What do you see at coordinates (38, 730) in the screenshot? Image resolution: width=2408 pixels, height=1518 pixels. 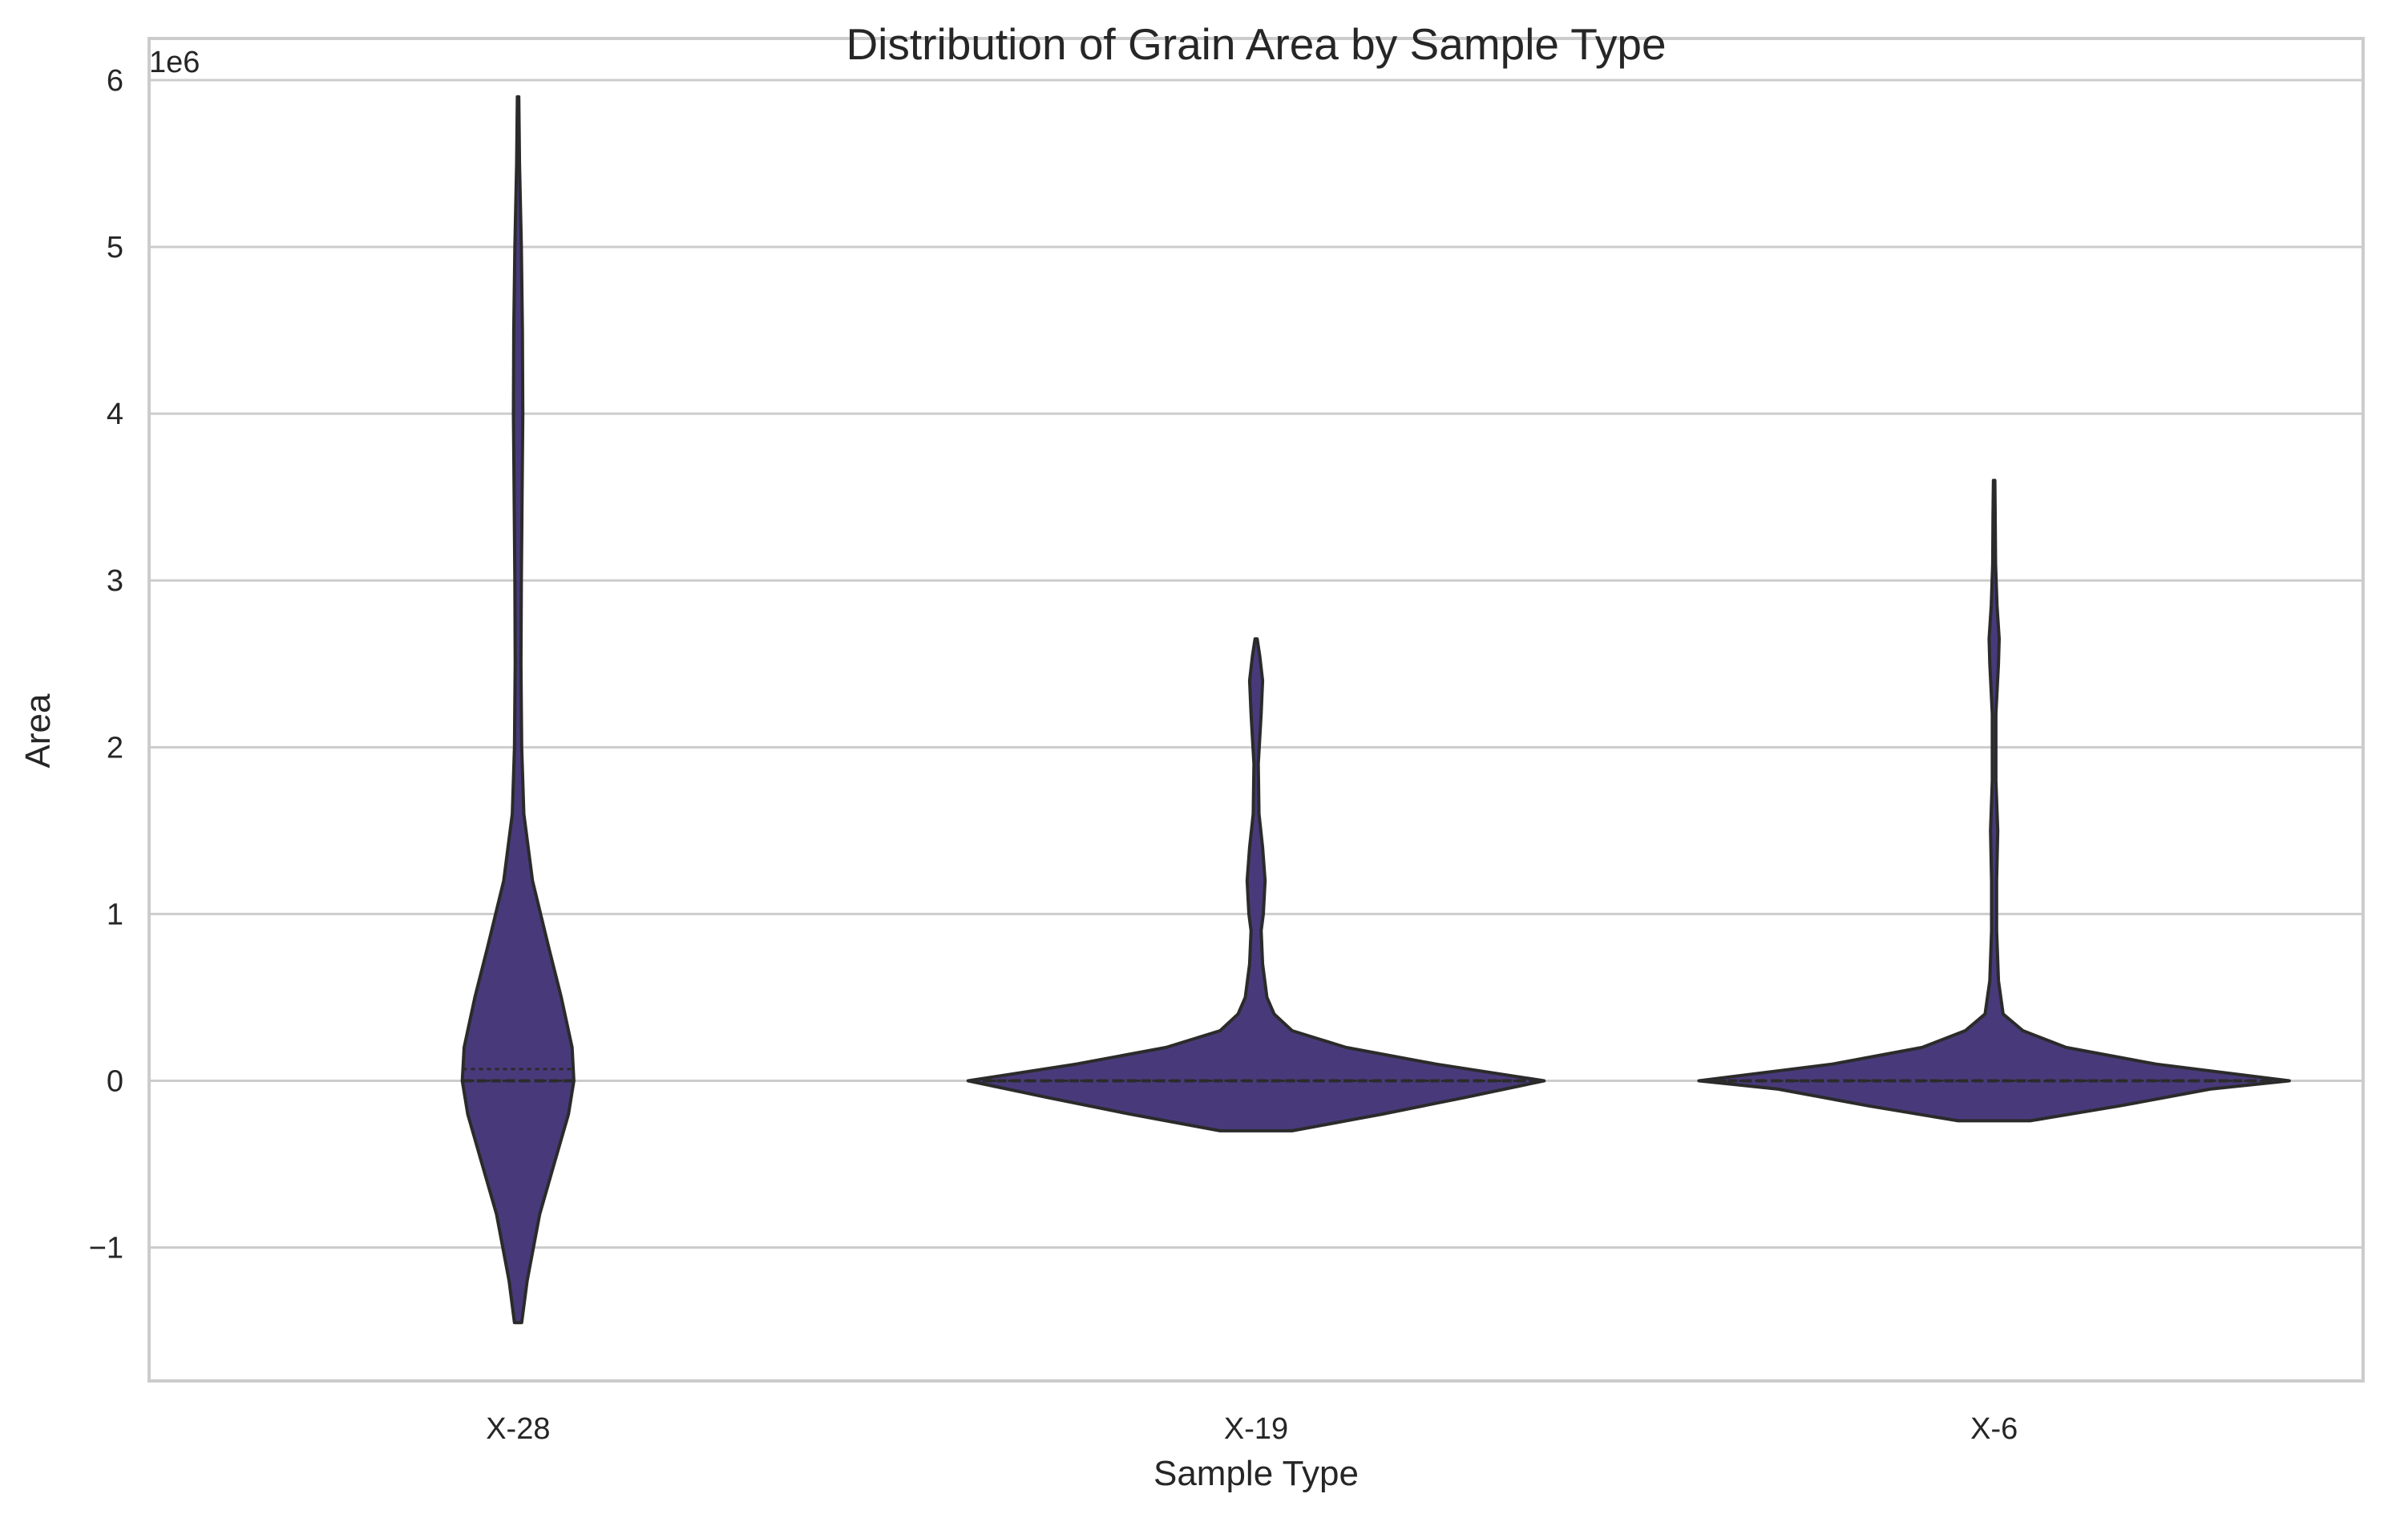 I see `y-axis-label: Area` at bounding box center [38, 730].